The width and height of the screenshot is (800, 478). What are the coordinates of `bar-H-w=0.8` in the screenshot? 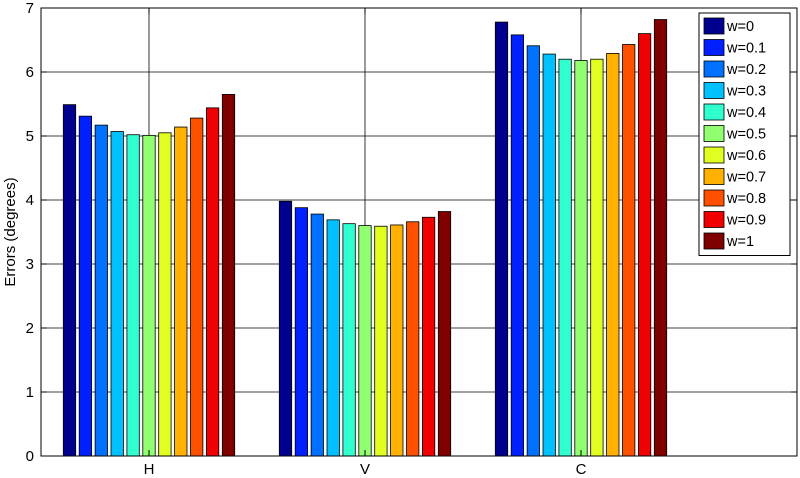 It's located at (197, 287).